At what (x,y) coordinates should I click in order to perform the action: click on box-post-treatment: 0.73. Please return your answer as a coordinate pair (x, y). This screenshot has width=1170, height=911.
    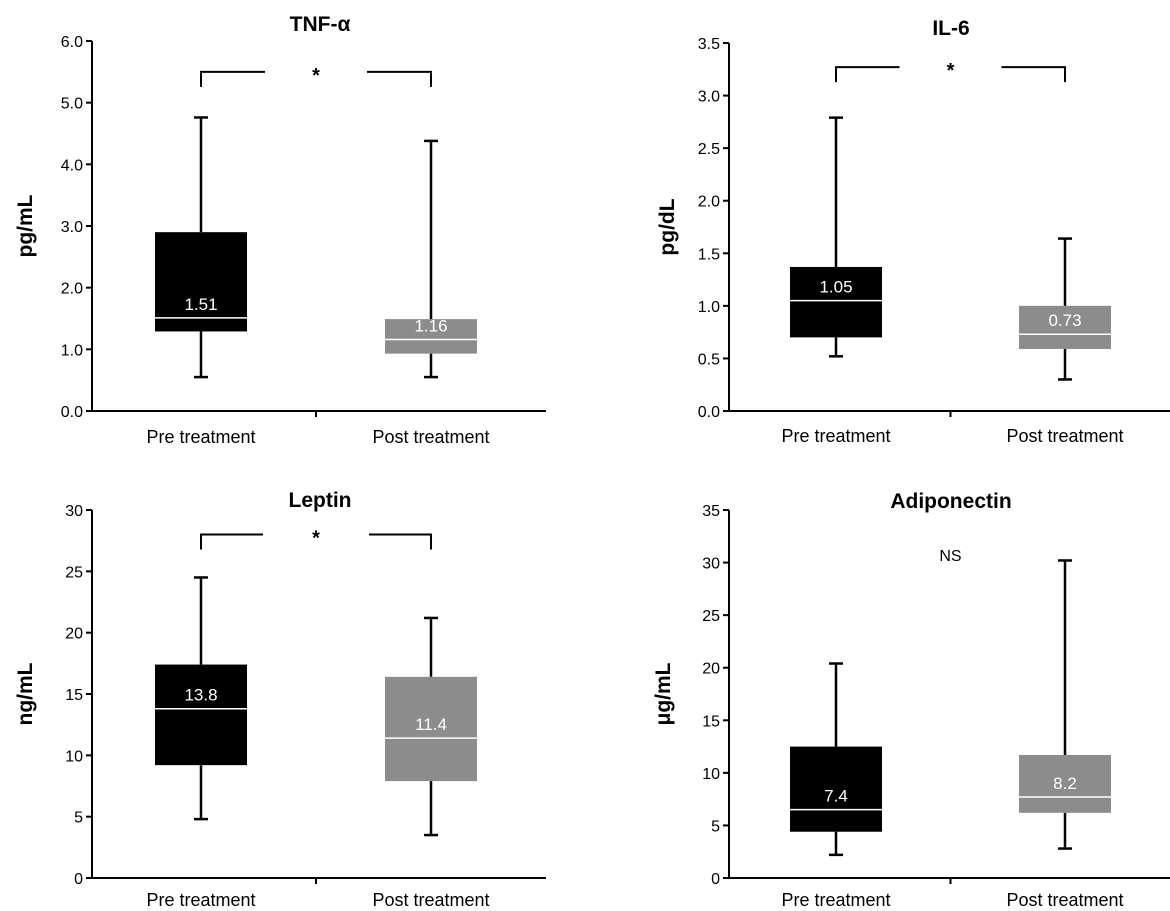
    Looking at the image, I should click on (1065, 309).